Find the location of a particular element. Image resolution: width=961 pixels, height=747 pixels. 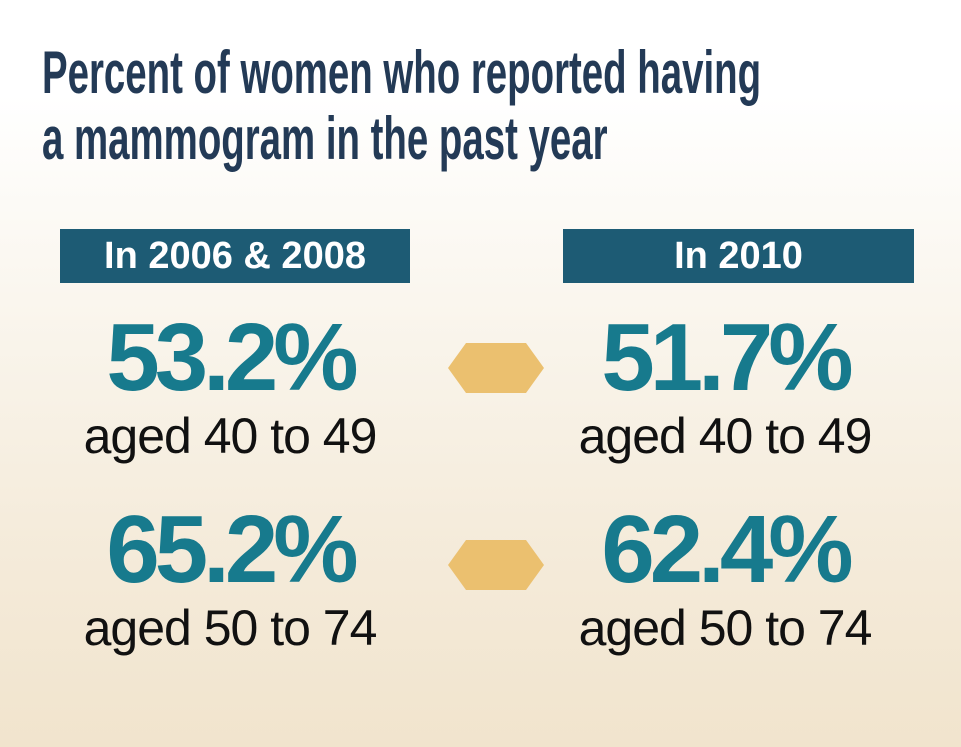

stat-2010-aged-50-74: 62.4% aged 50 to 74 is located at coordinates (725, 576).